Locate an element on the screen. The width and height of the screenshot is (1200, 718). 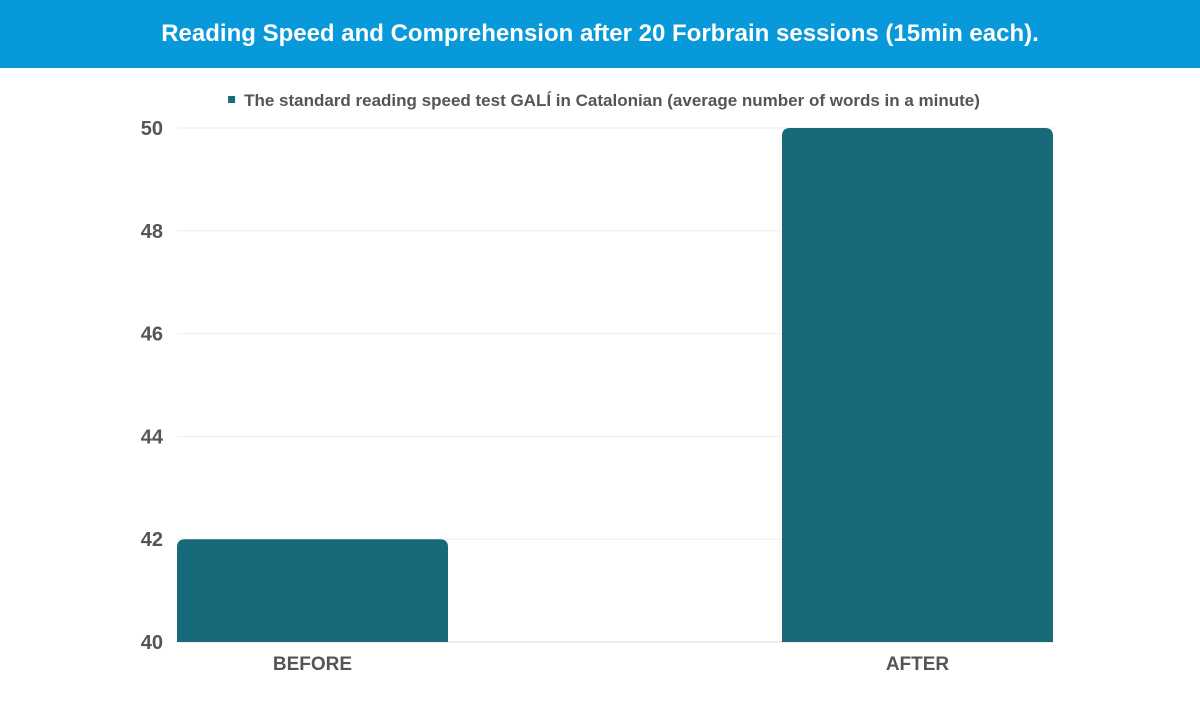
y-tick-label: 48 is located at coordinates (152, 232).